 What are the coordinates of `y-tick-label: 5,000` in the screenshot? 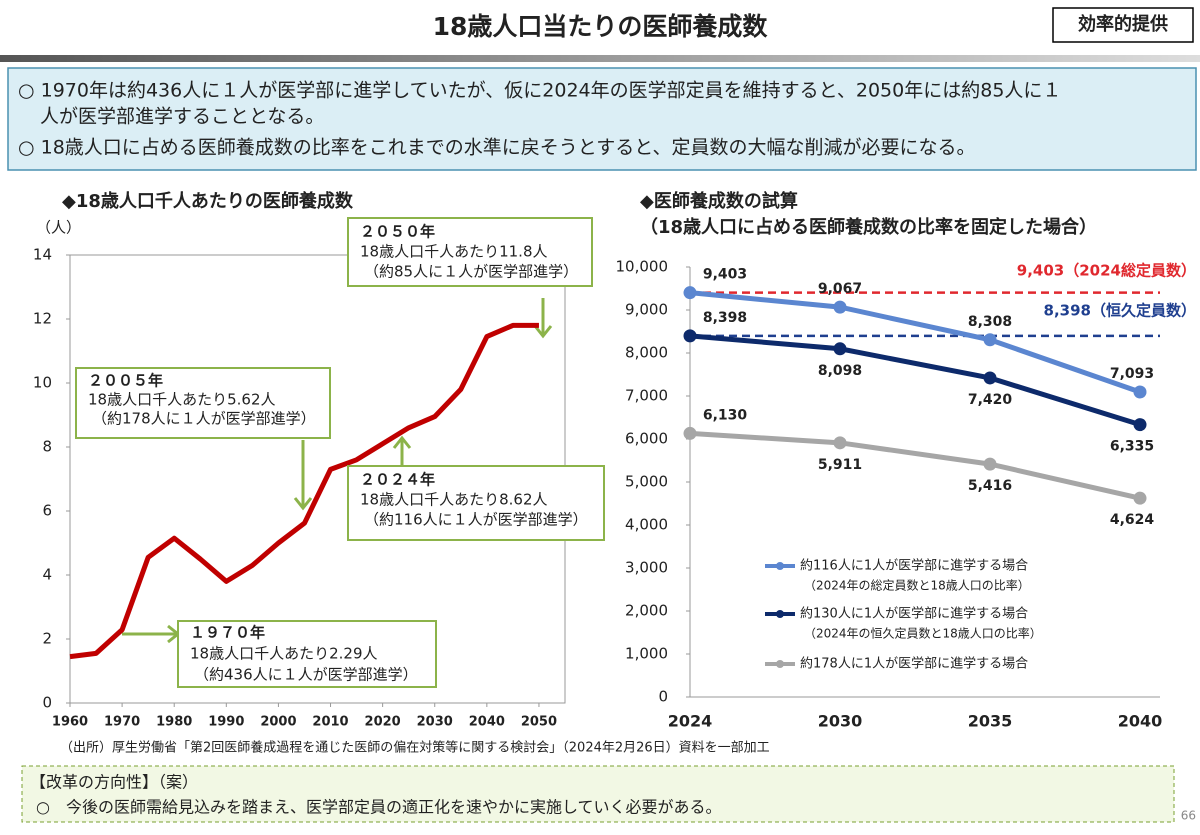 It's located at (646, 482).